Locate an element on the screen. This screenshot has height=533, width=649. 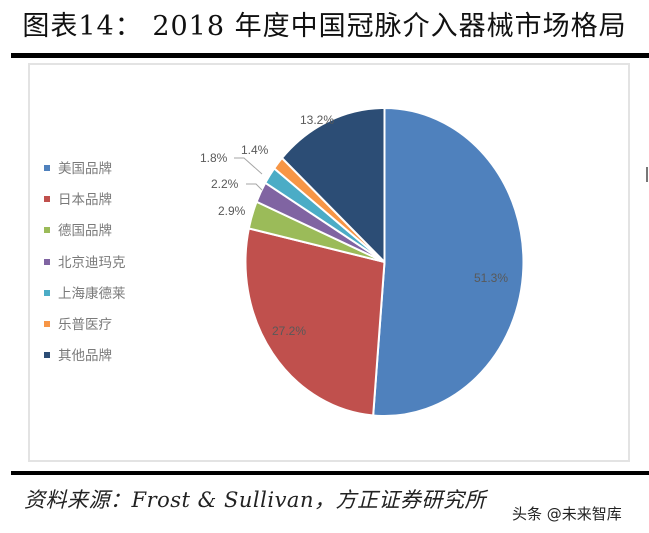
leader-lines is located at coordinates (248, 174).